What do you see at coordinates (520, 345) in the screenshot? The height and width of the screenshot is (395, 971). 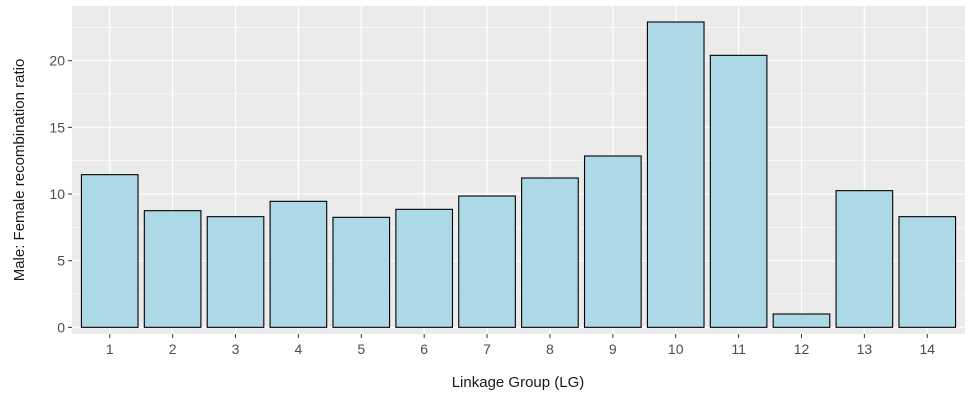 I see `x-axis-ticks: 1 2 3 4 5 6 7 8 9 10 11 12 13 14` at bounding box center [520, 345].